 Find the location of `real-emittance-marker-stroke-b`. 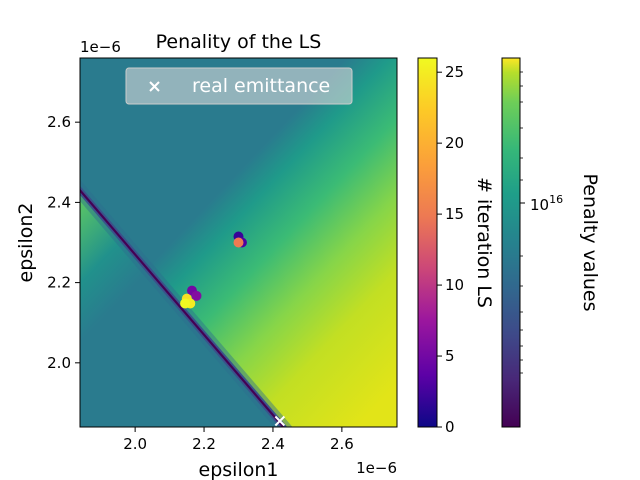

real-emittance-marker-stroke-b is located at coordinates (280, 421).